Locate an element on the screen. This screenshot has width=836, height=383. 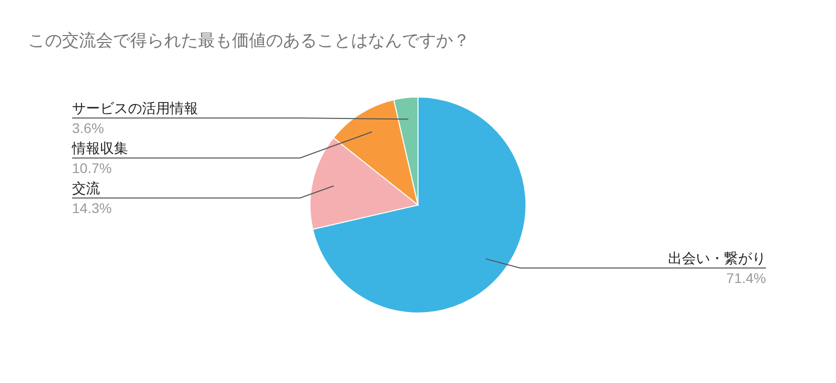
data-label: 3.6% is located at coordinates (88, 128).